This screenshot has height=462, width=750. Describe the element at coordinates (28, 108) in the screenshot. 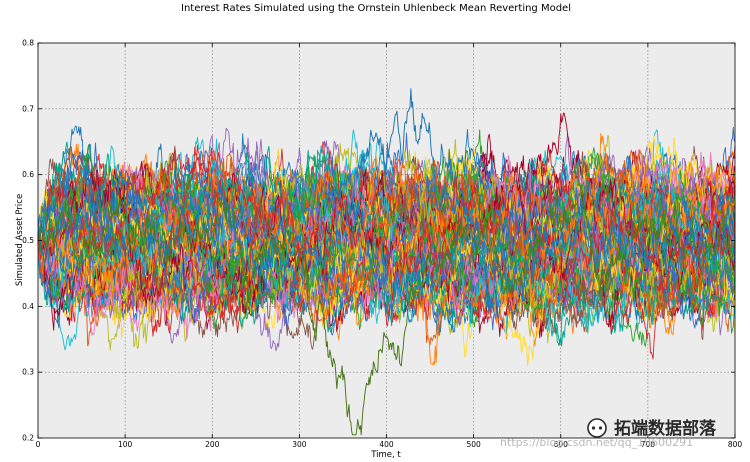

I see `y-tick-label: 0.7` at that location.